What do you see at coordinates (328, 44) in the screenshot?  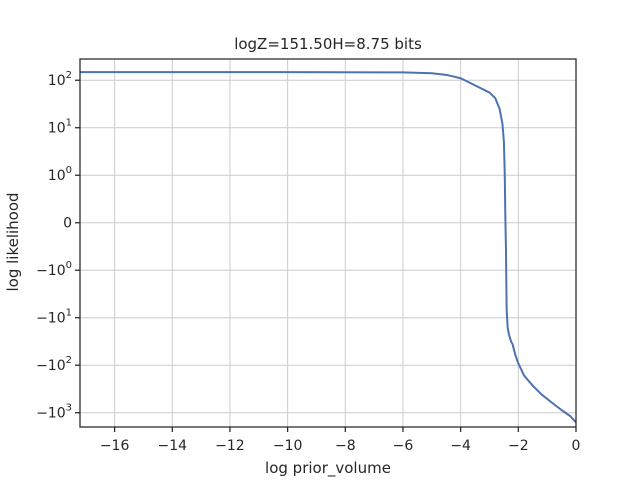 I see `chart-title: logZ=151.50H=8.75 bits` at bounding box center [328, 44].